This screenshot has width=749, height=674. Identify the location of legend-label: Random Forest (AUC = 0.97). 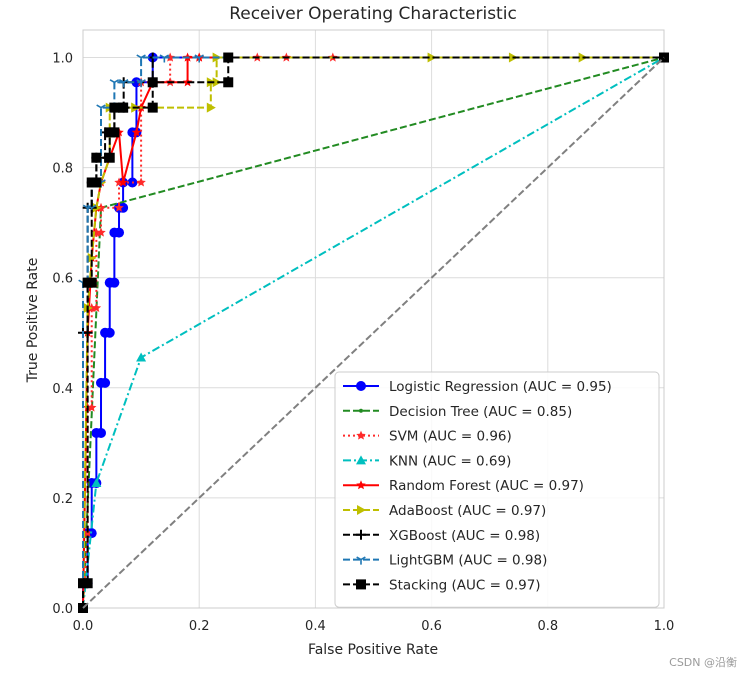
(486, 486).